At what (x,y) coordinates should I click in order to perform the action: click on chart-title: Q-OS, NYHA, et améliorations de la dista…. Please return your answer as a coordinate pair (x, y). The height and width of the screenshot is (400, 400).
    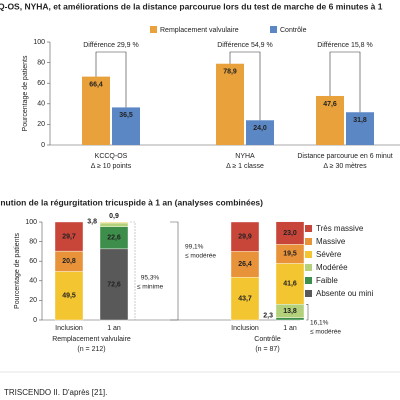
    Looking at the image, I should click on (191, 6).